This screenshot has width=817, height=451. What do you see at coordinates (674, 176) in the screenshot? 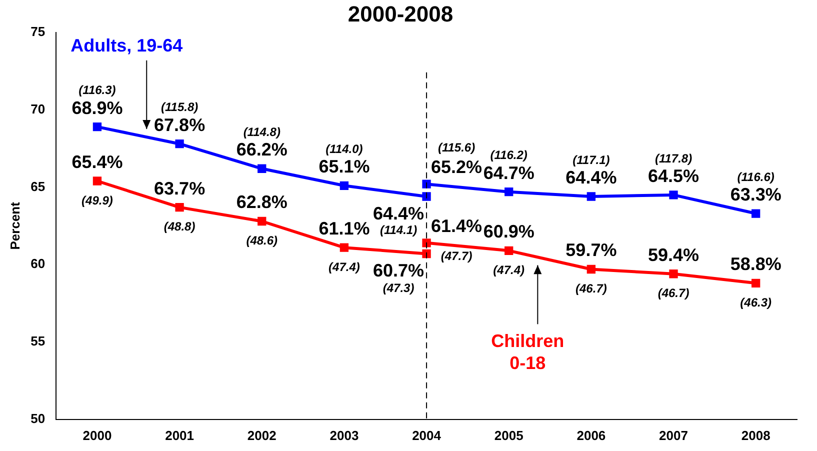
I see `data-label: 64.5%` at bounding box center [674, 176].